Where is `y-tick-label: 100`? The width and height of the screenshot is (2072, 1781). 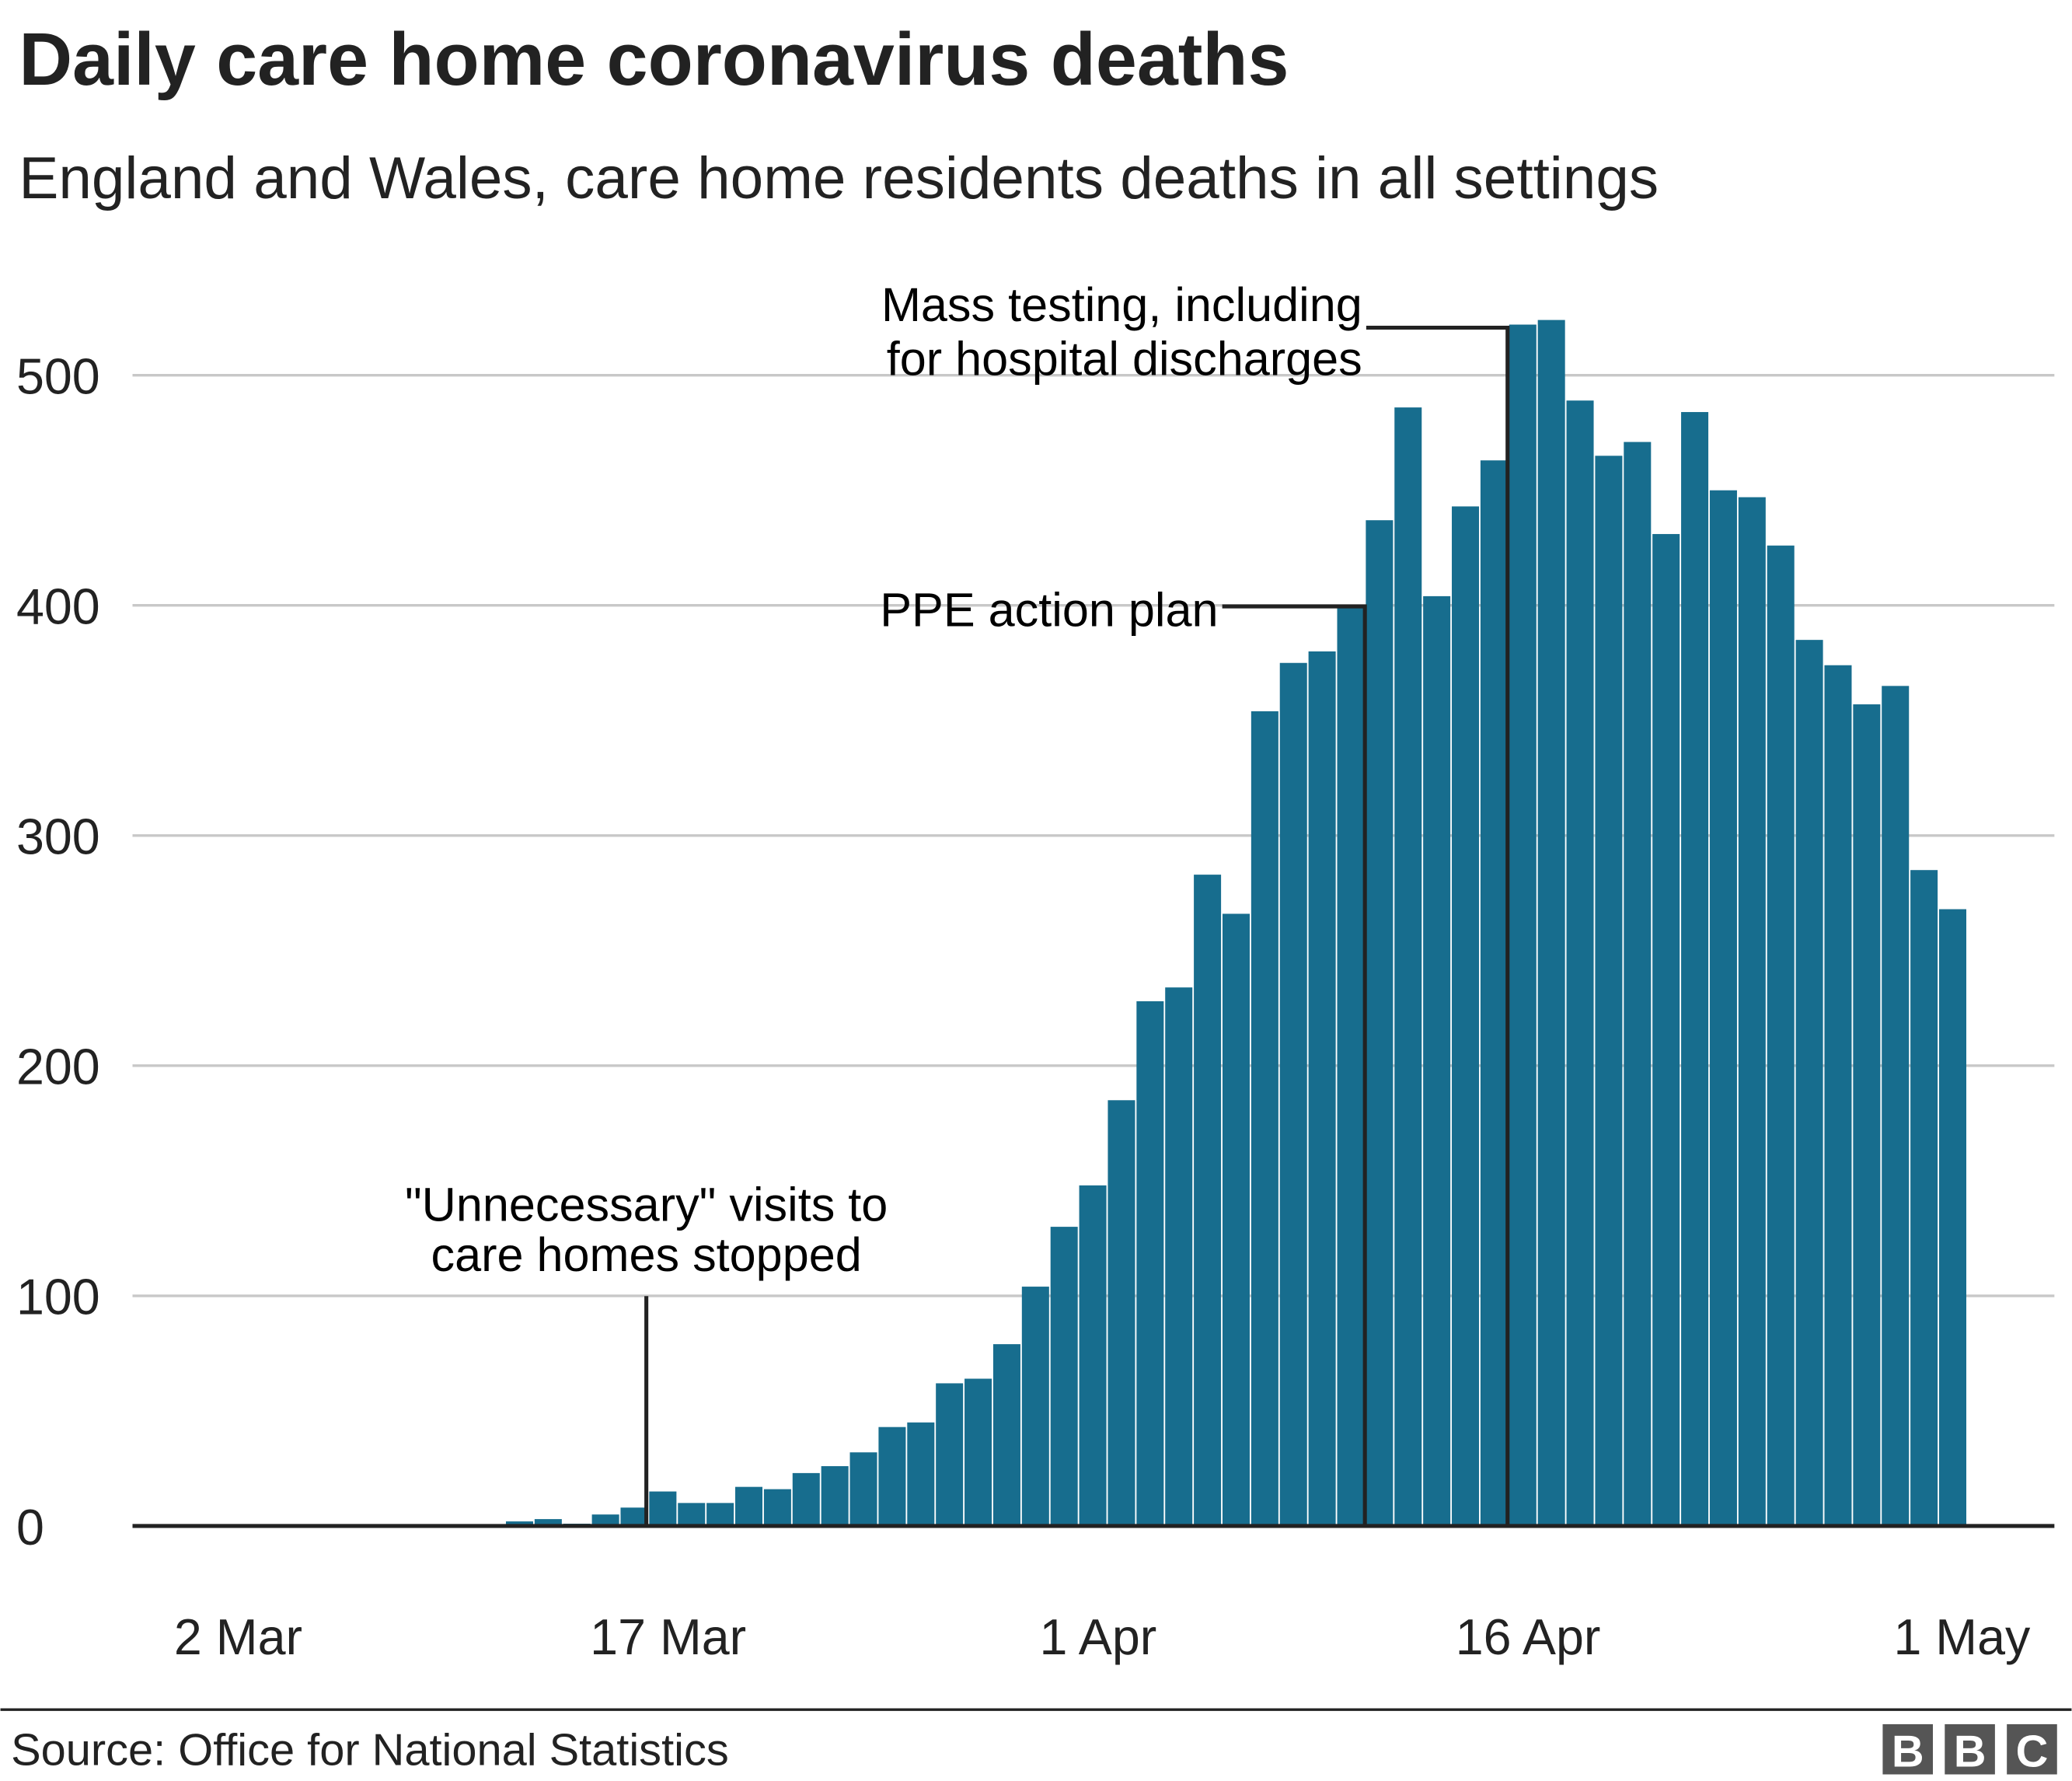
y-tick-label: 100 is located at coordinates (58, 1297).